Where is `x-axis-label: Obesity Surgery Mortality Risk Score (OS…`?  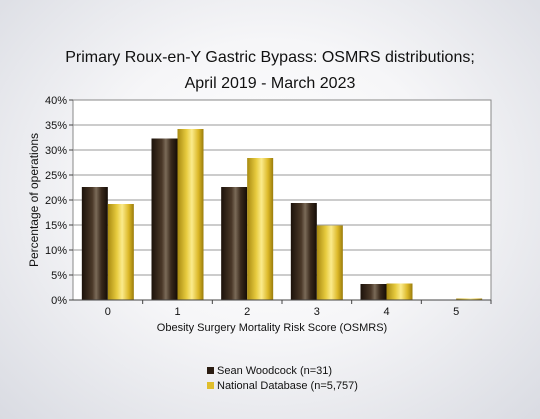
x-axis-label: Obesity Surgery Mortality Risk Score (OS… is located at coordinates (272, 328).